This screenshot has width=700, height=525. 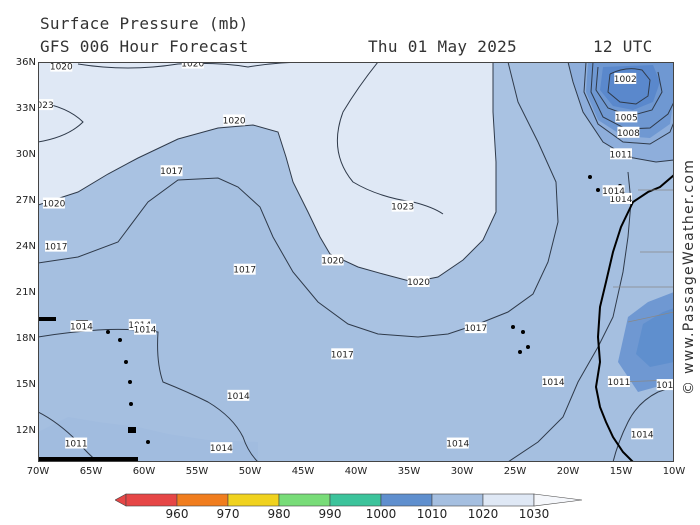 What do you see at coordinates (598, 190) in the screenshot?
I see `island-canary` at bounding box center [598, 190].